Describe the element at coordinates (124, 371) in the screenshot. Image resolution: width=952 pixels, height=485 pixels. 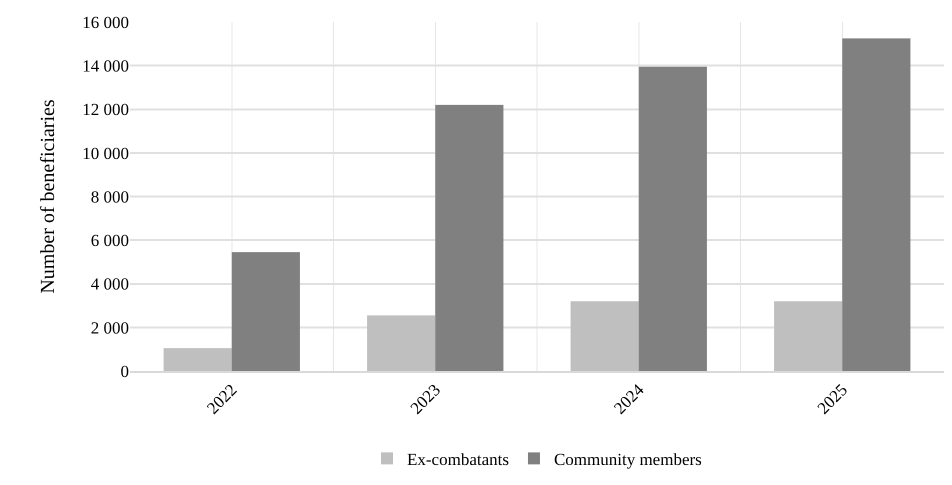
I see `y-tick-label: 0` at that location.